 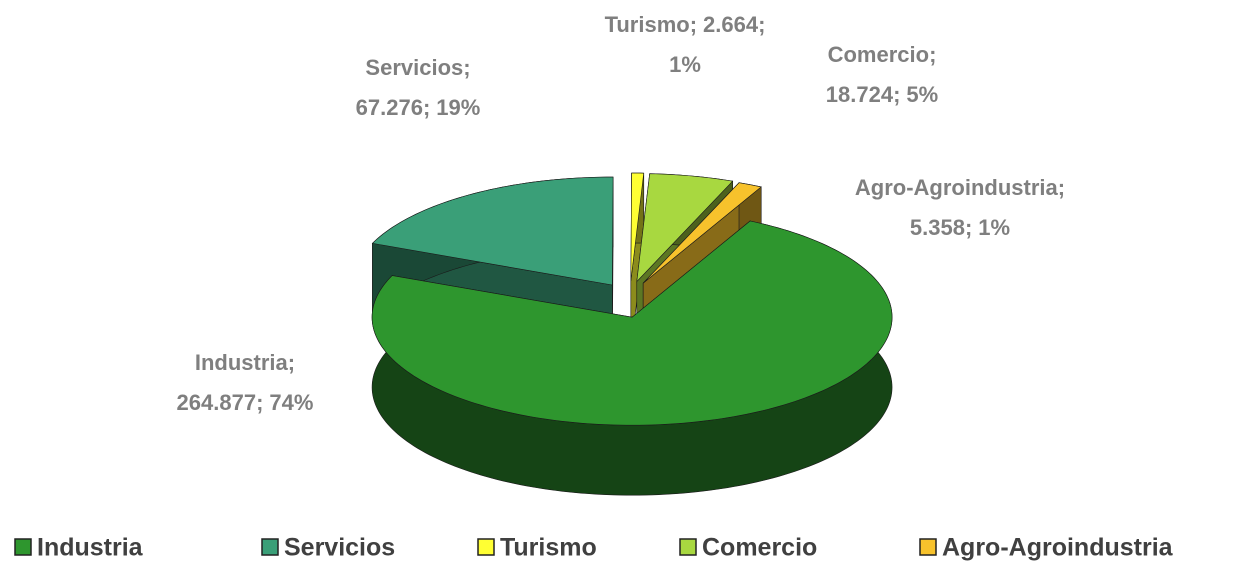 What do you see at coordinates (882, 74) in the screenshot?
I see `data-label: Comercio; 18.724; 5%` at bounding box center [882, 74].